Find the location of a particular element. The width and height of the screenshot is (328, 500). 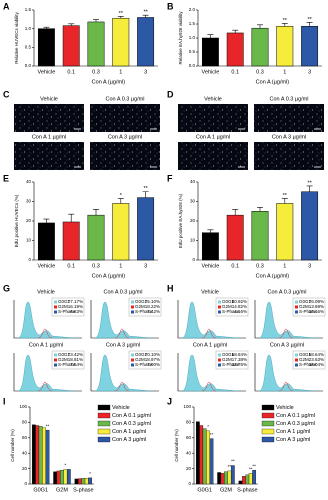

phase-value: 16.19% is located at coordinates (75, 306).